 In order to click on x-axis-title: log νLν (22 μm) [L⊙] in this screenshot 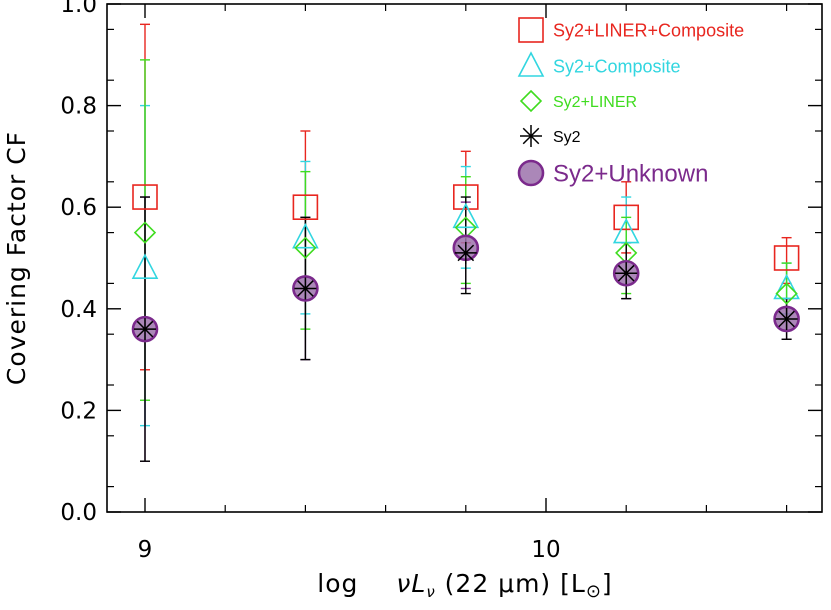, I will do `click(464, 585)`.